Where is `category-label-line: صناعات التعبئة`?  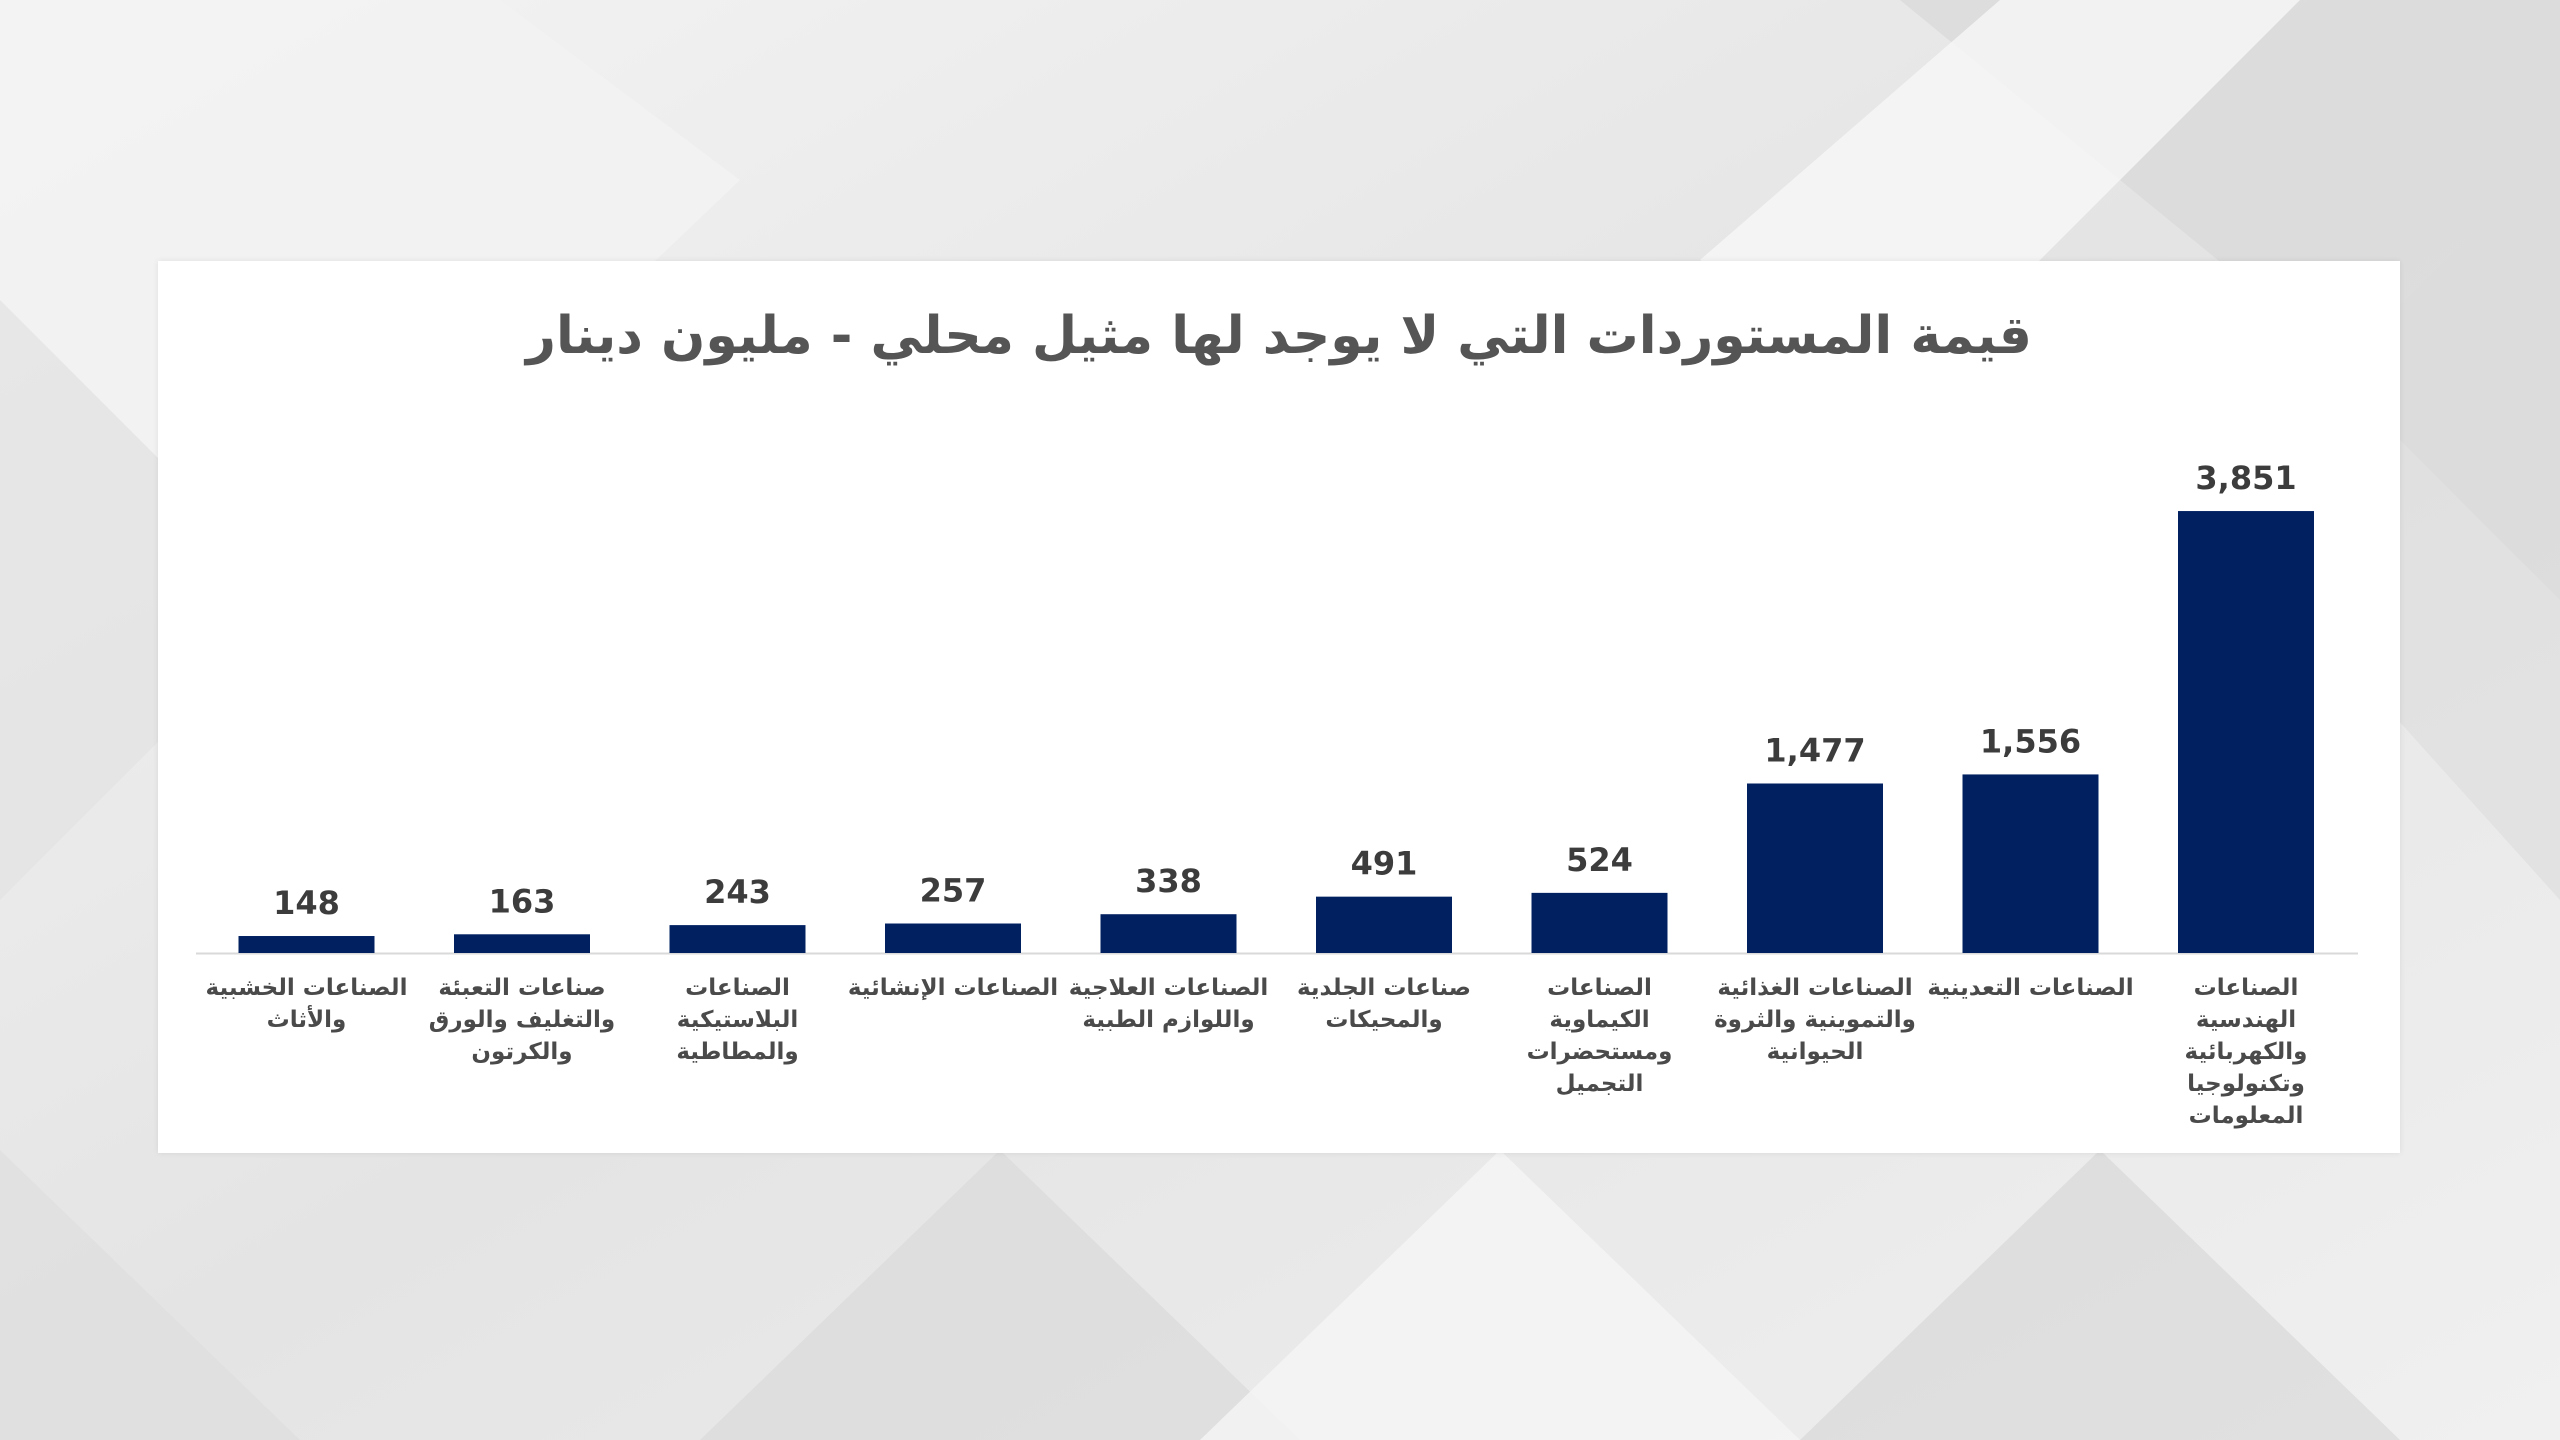 category-label-line: صناعات التعبئة is located at coordinates (521, 988).